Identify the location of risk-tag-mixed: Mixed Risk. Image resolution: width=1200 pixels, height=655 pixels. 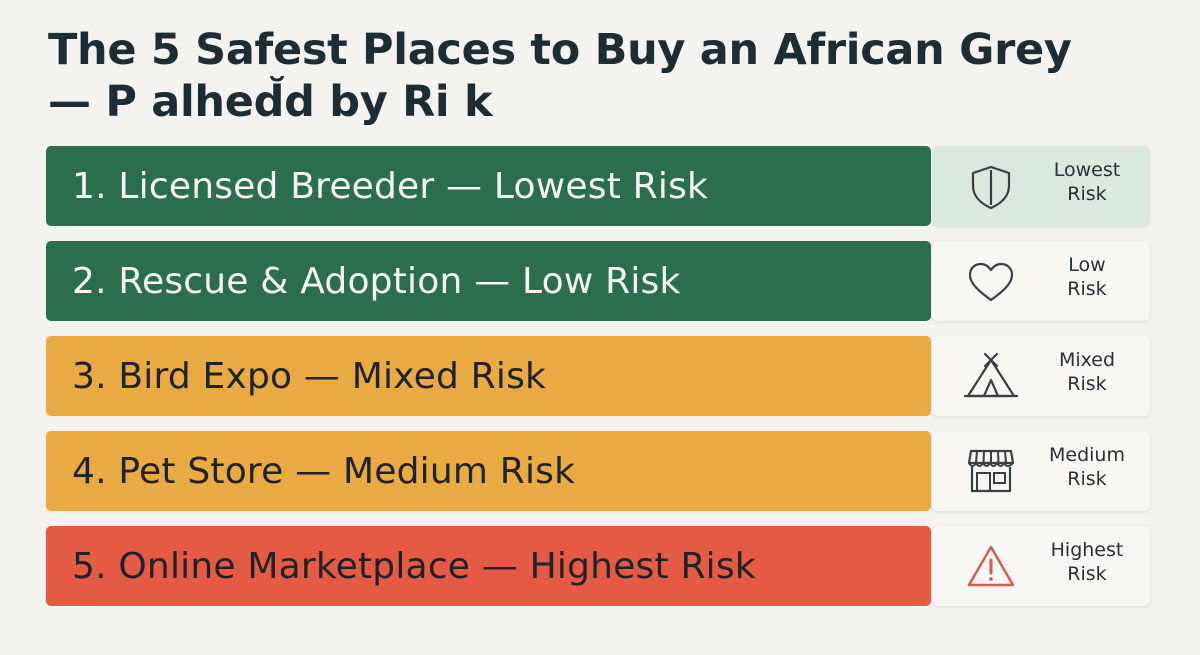
(1041, 376).